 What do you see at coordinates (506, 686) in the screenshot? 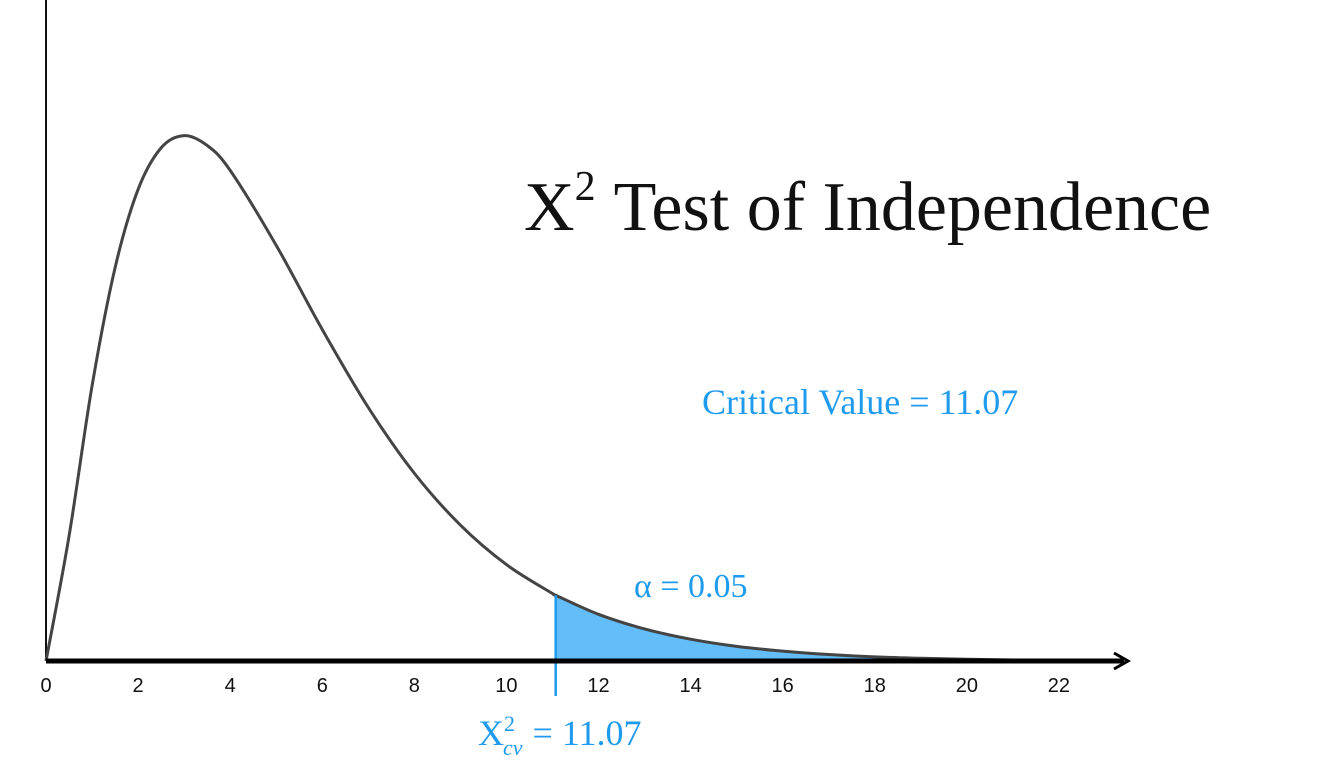
I see `x-tick-label: 10` at bounding box center [506, 686].